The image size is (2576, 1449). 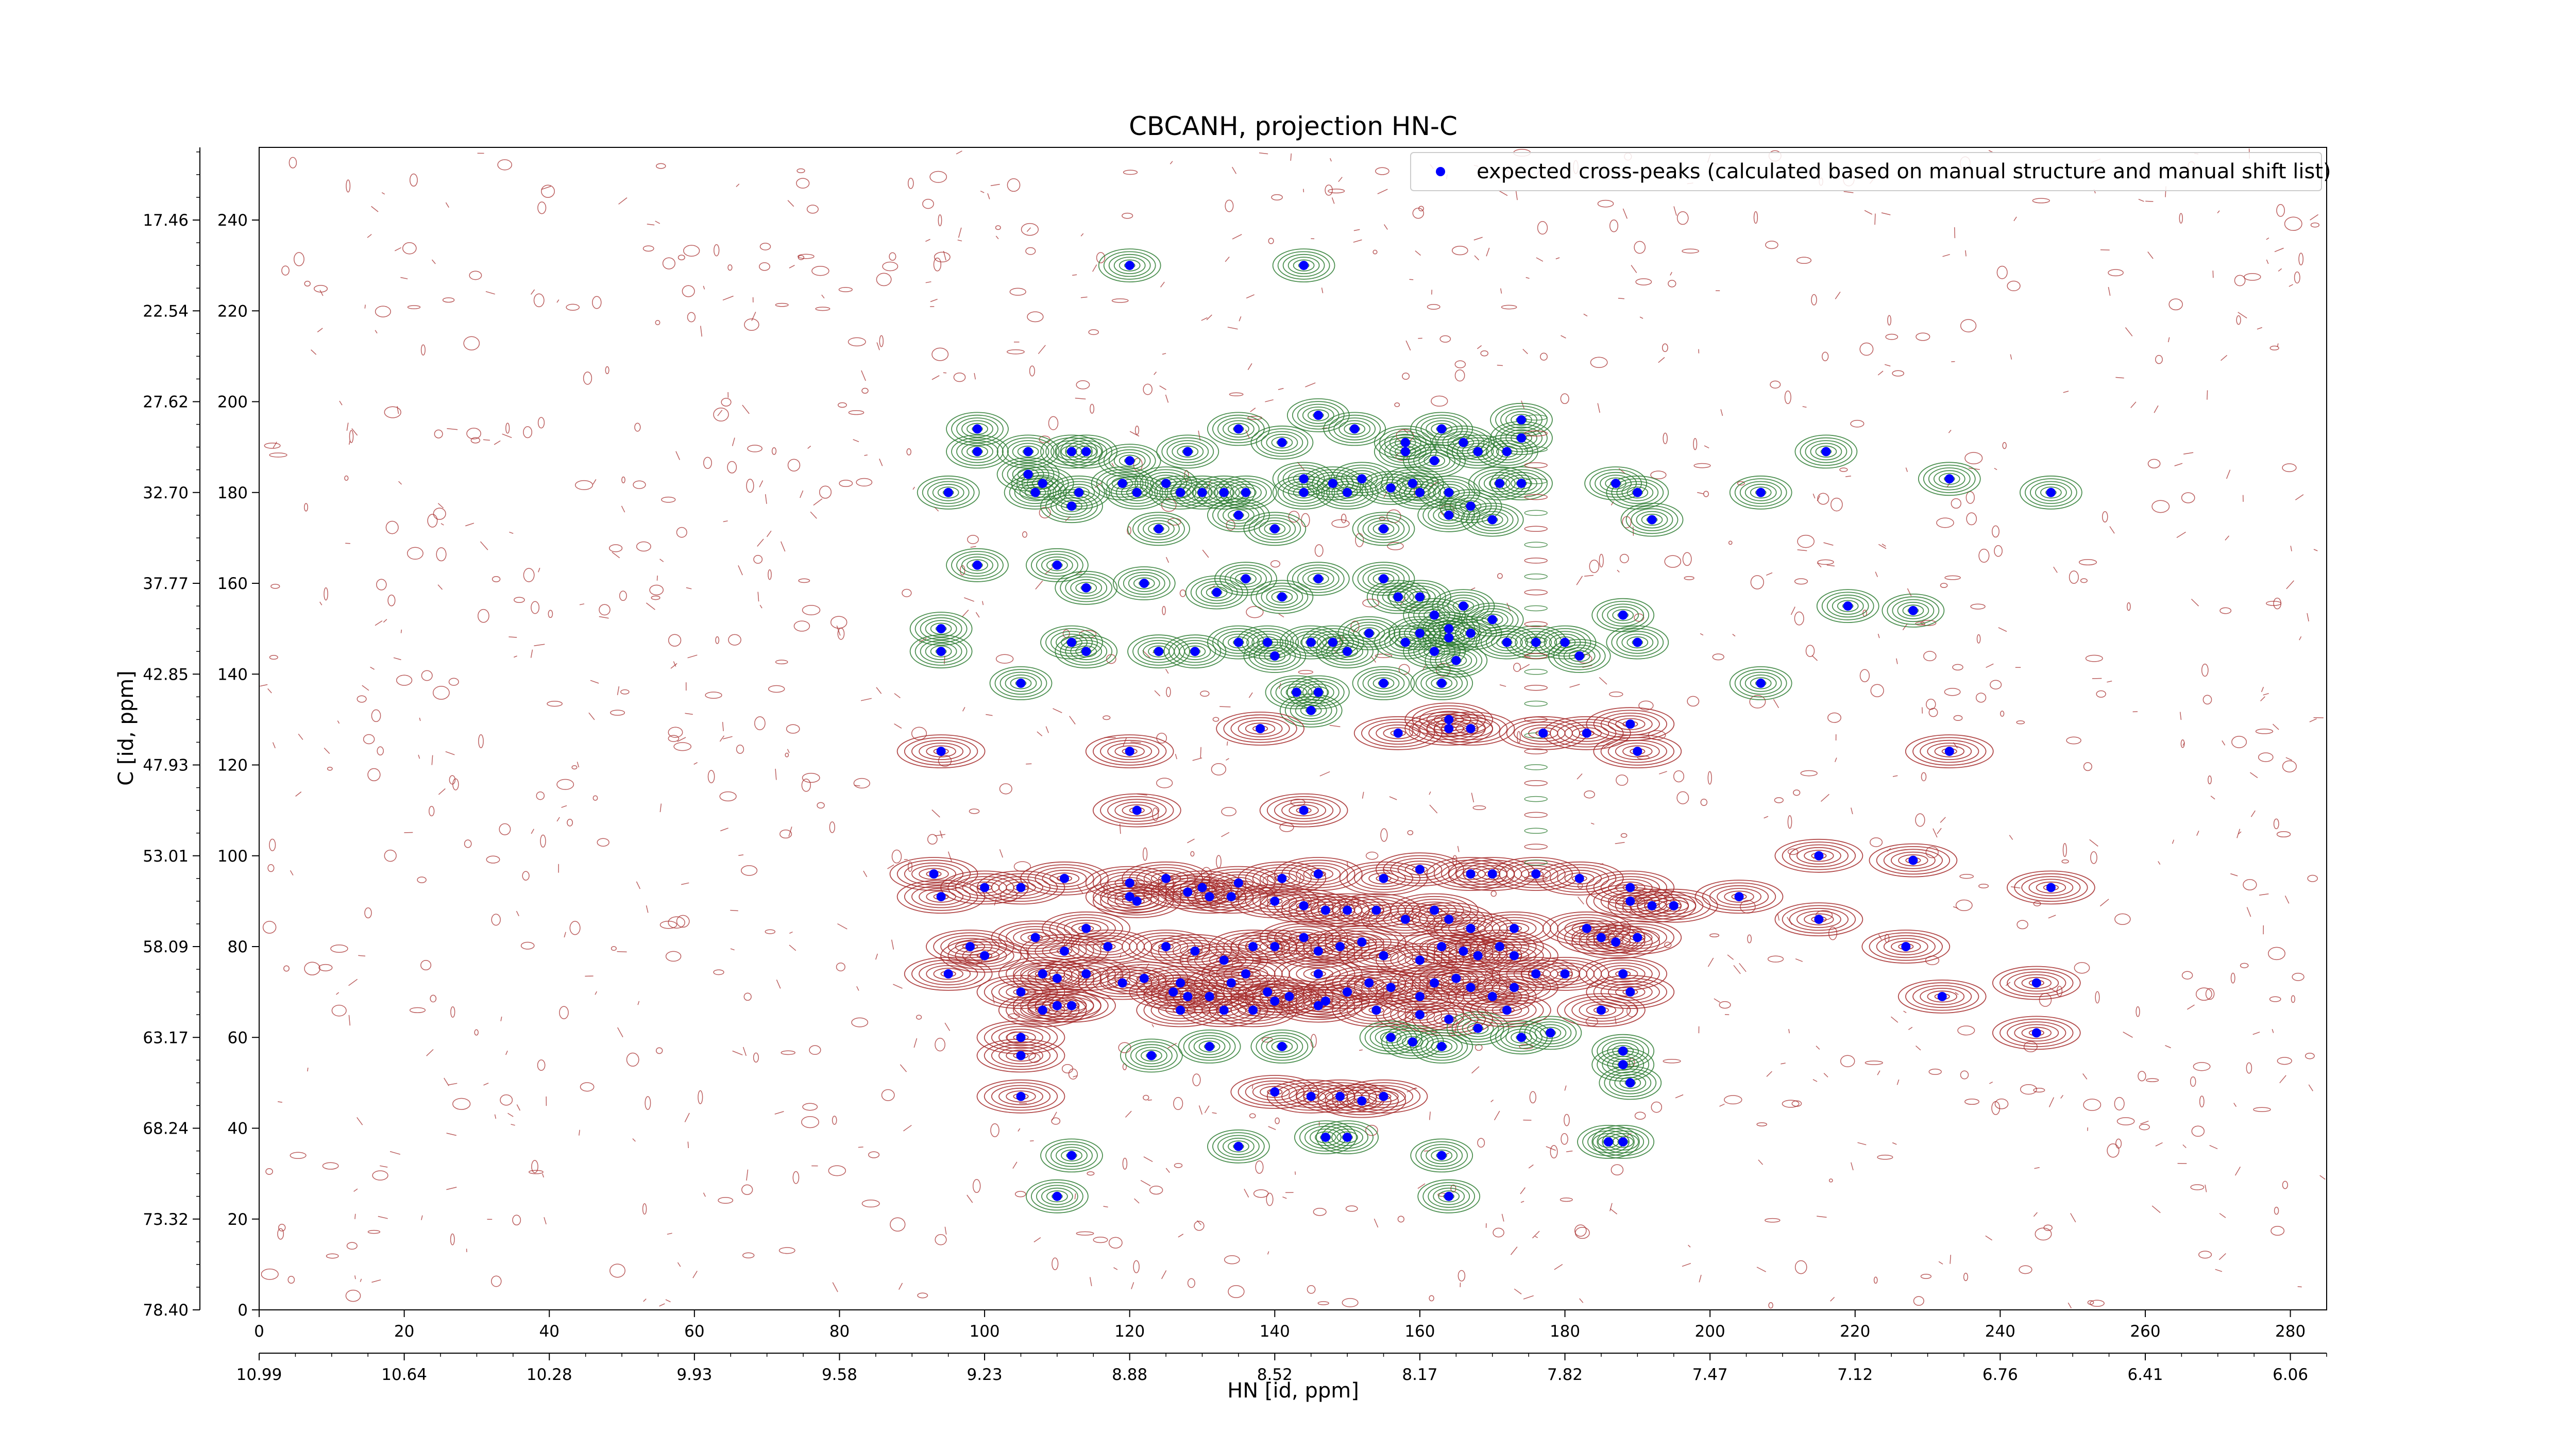 I want to click on y-tick-label: 180, so click(x=232, y=493).